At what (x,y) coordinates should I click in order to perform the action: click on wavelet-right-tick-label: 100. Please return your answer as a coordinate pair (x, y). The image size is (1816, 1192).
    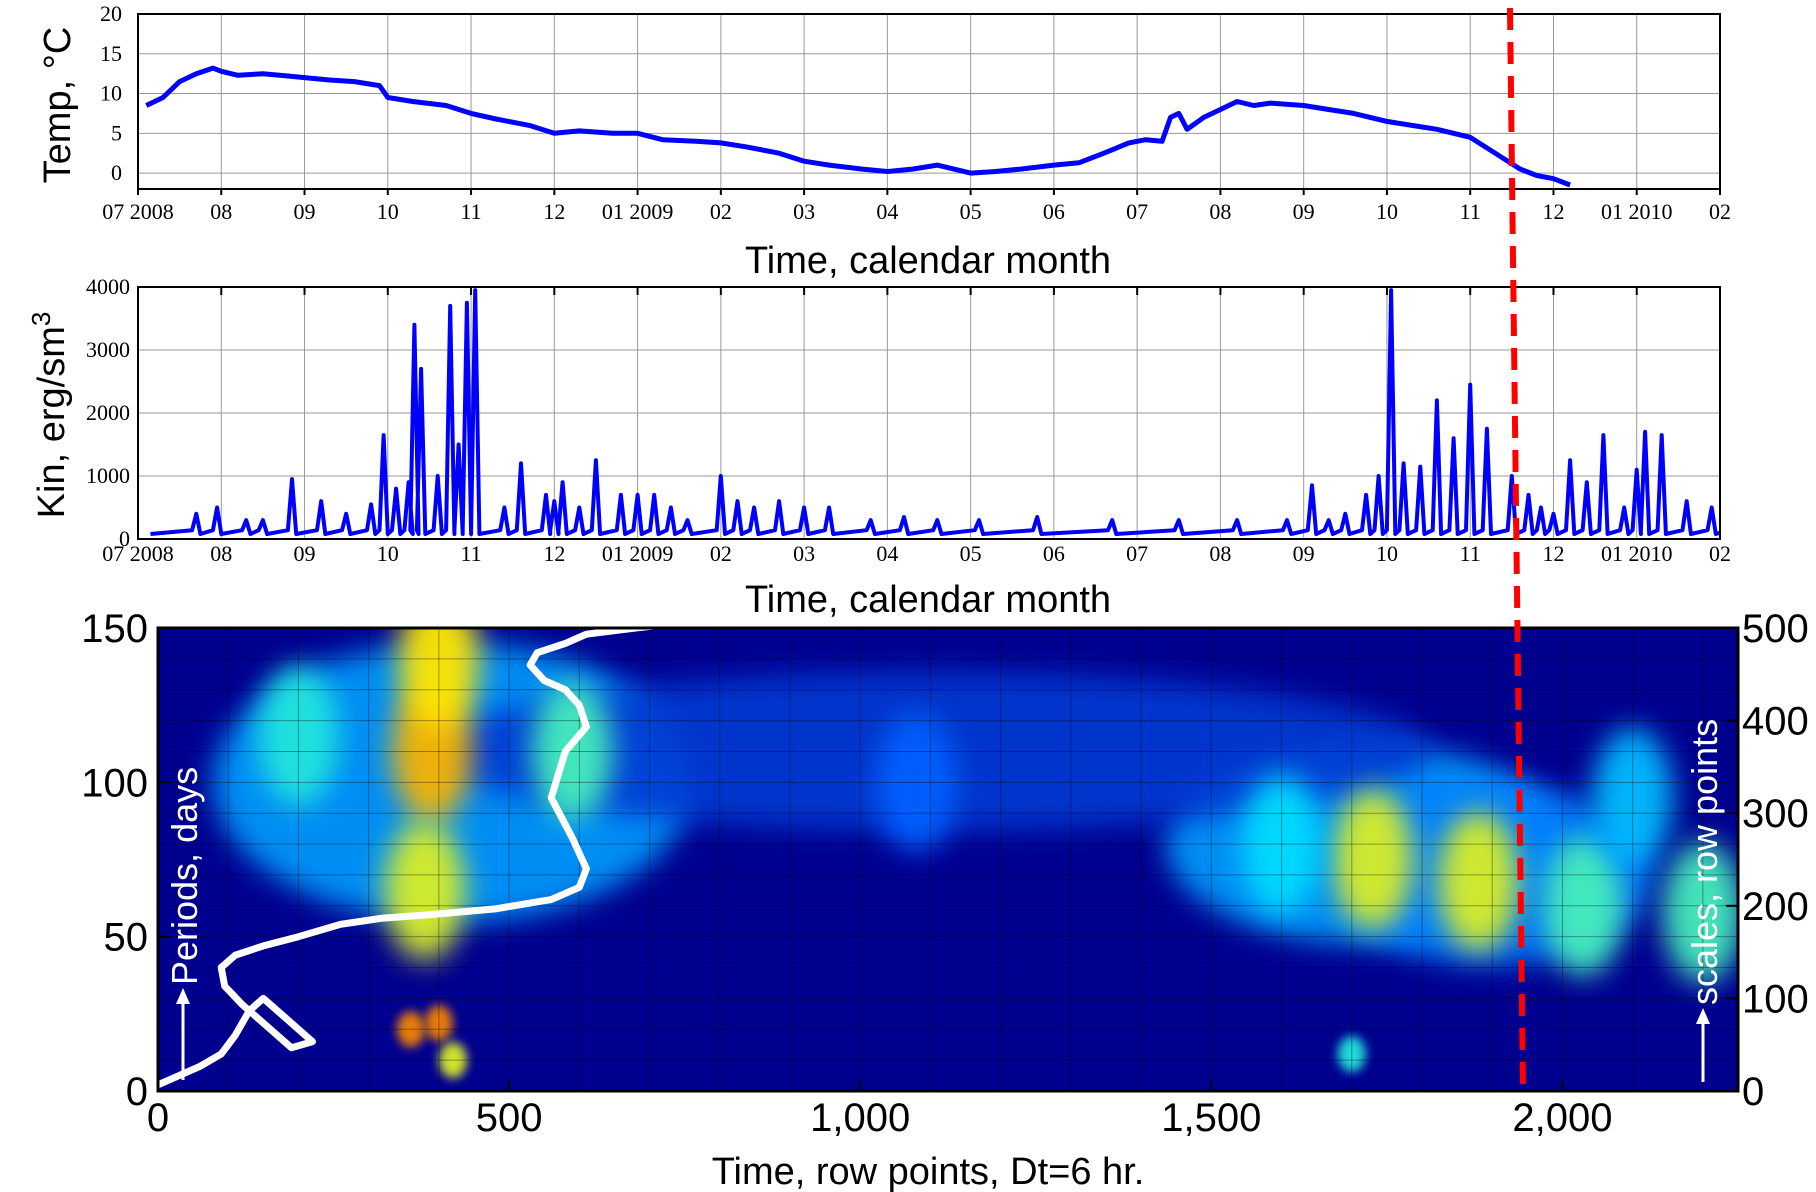
    Looking at the image, I should click on (1775, 999).